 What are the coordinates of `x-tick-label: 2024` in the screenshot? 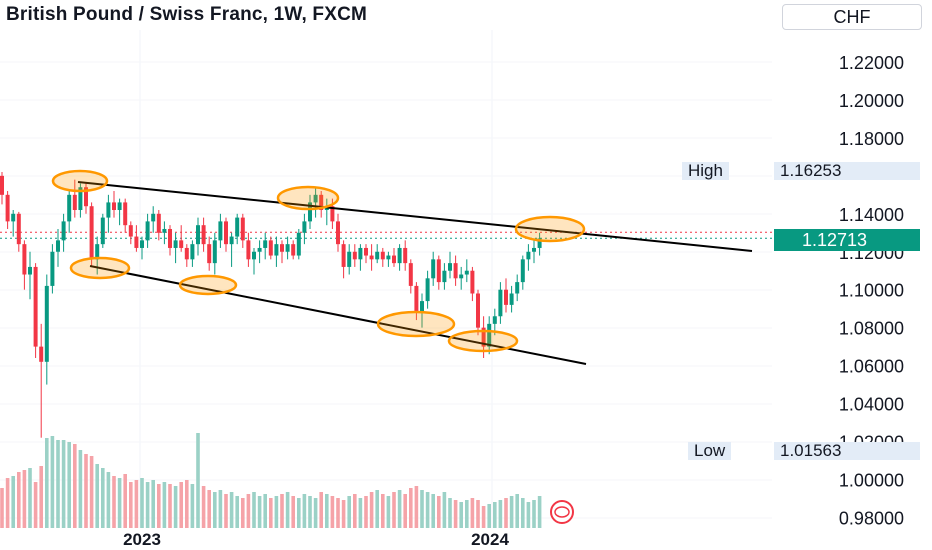 It's located at (490, 539).